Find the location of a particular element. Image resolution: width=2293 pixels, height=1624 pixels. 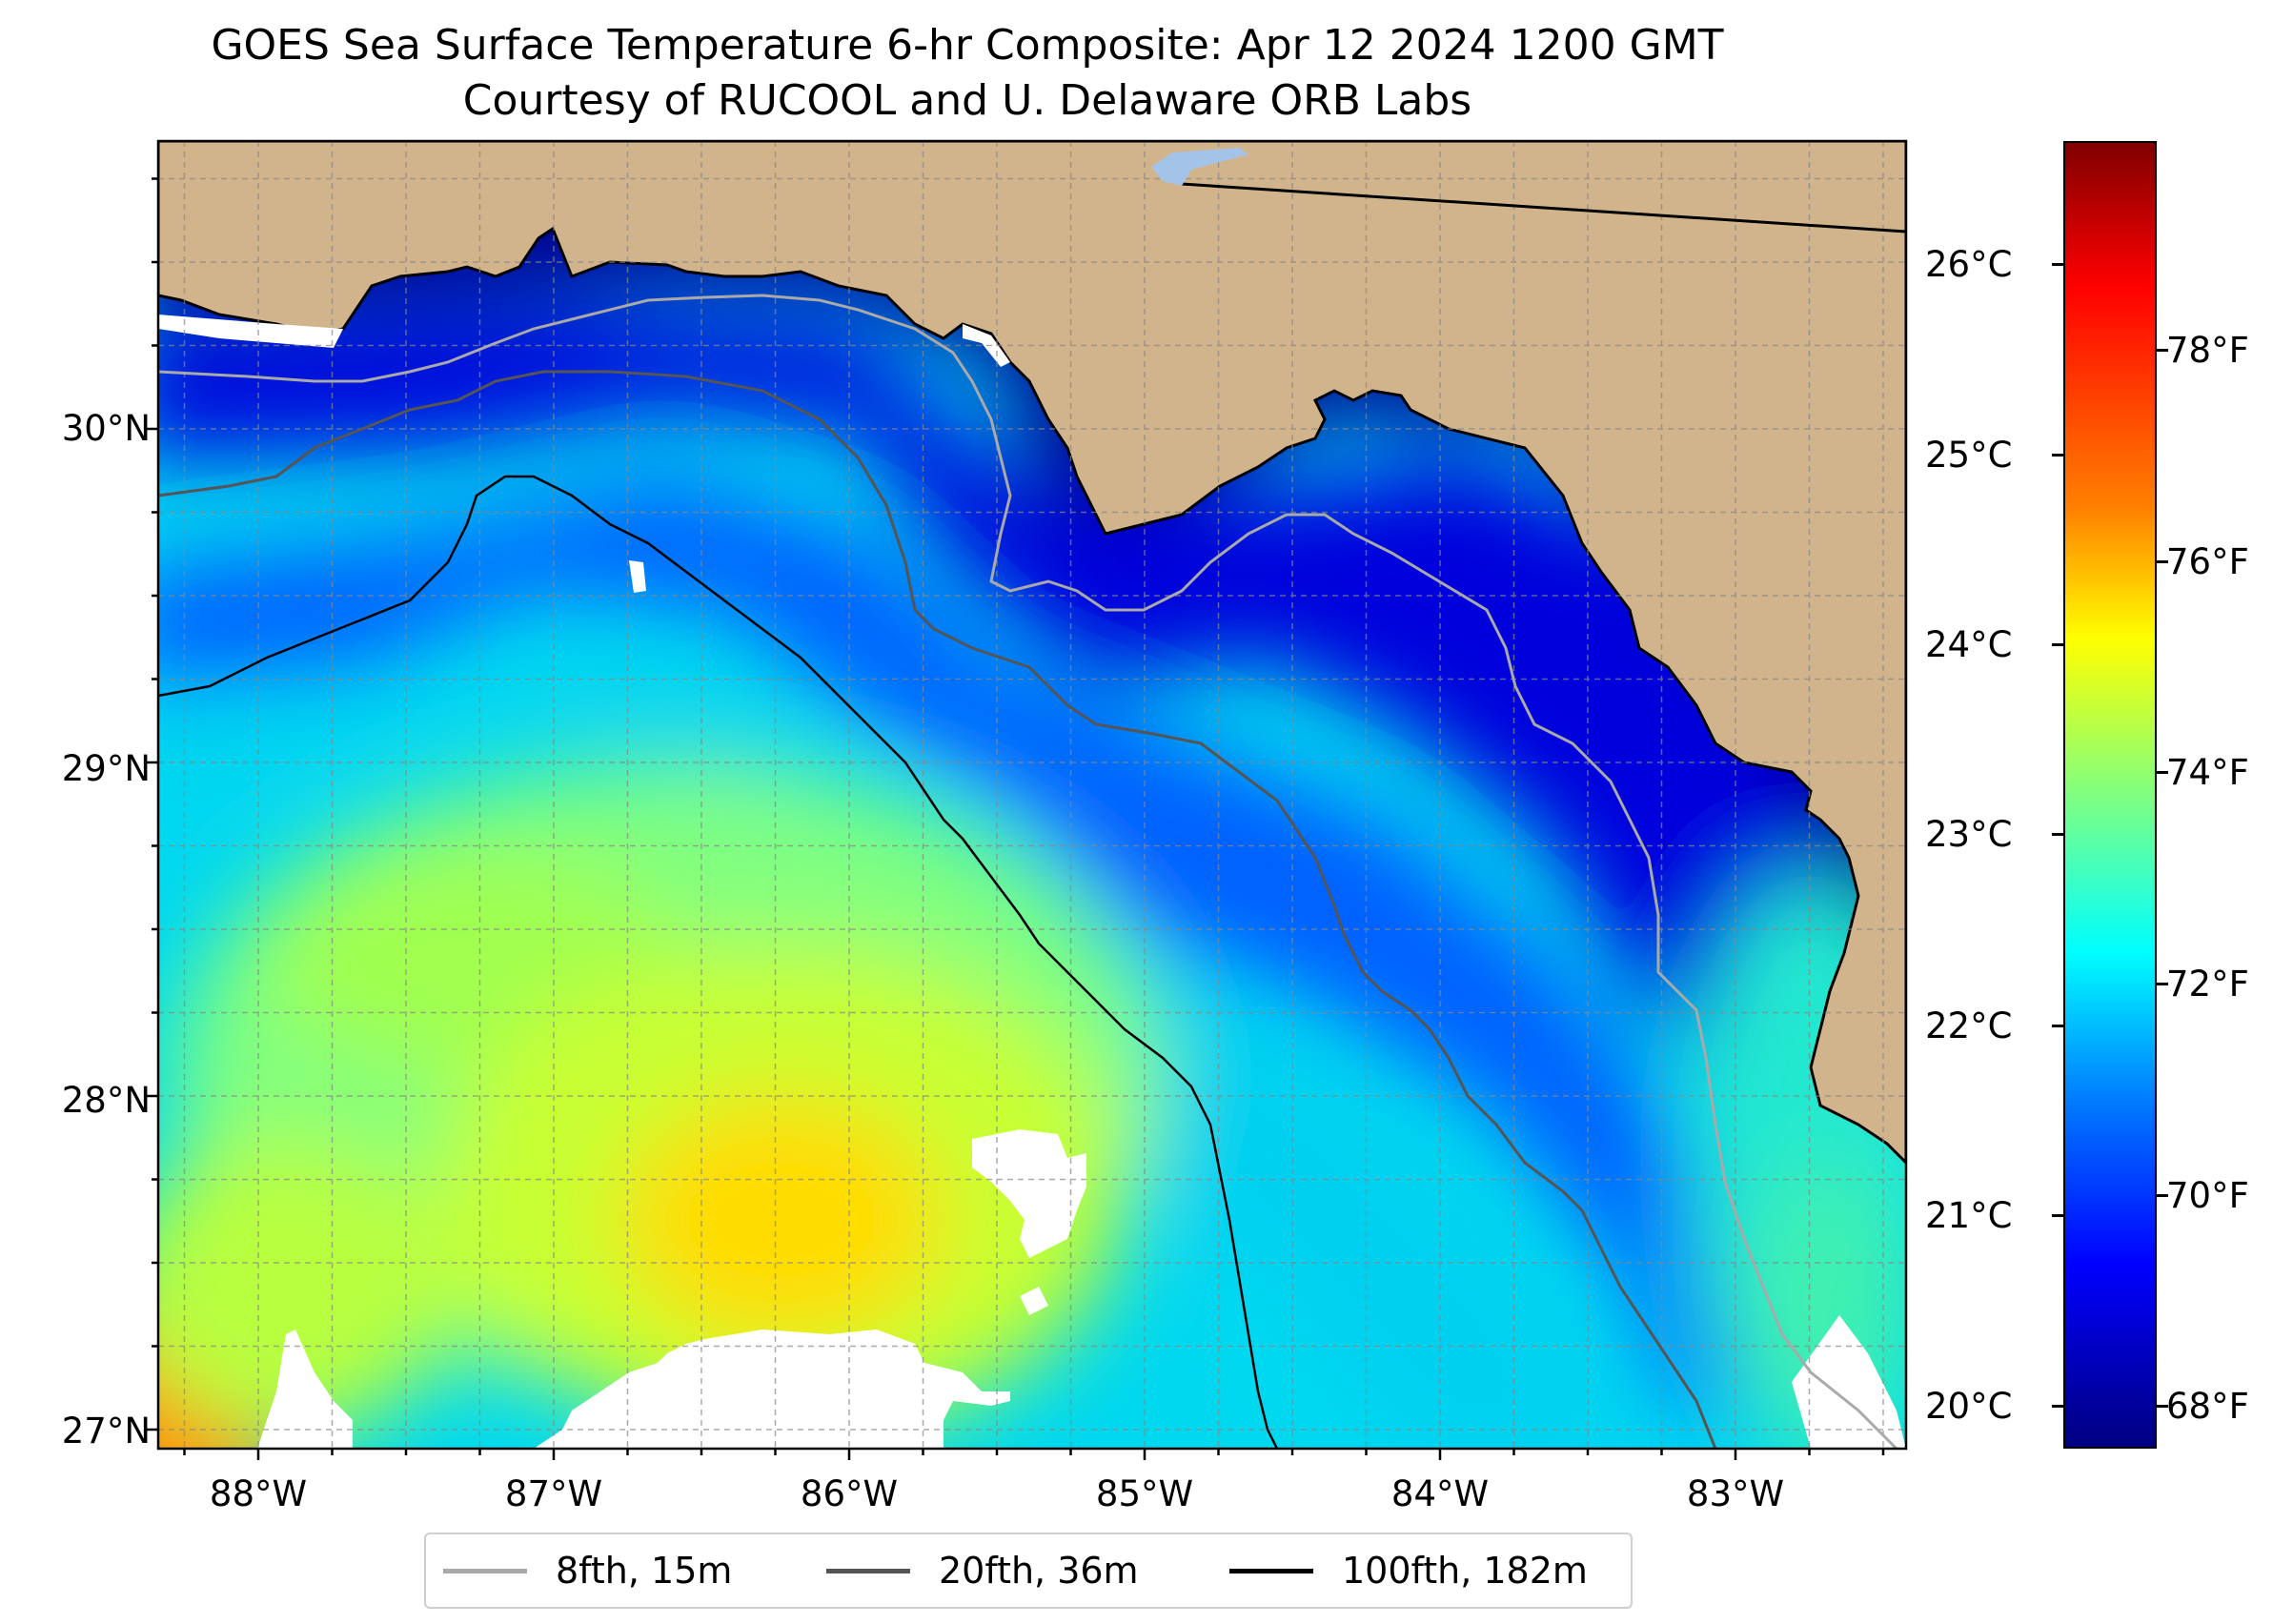

colorbar is located at coordinates (2110, 795).